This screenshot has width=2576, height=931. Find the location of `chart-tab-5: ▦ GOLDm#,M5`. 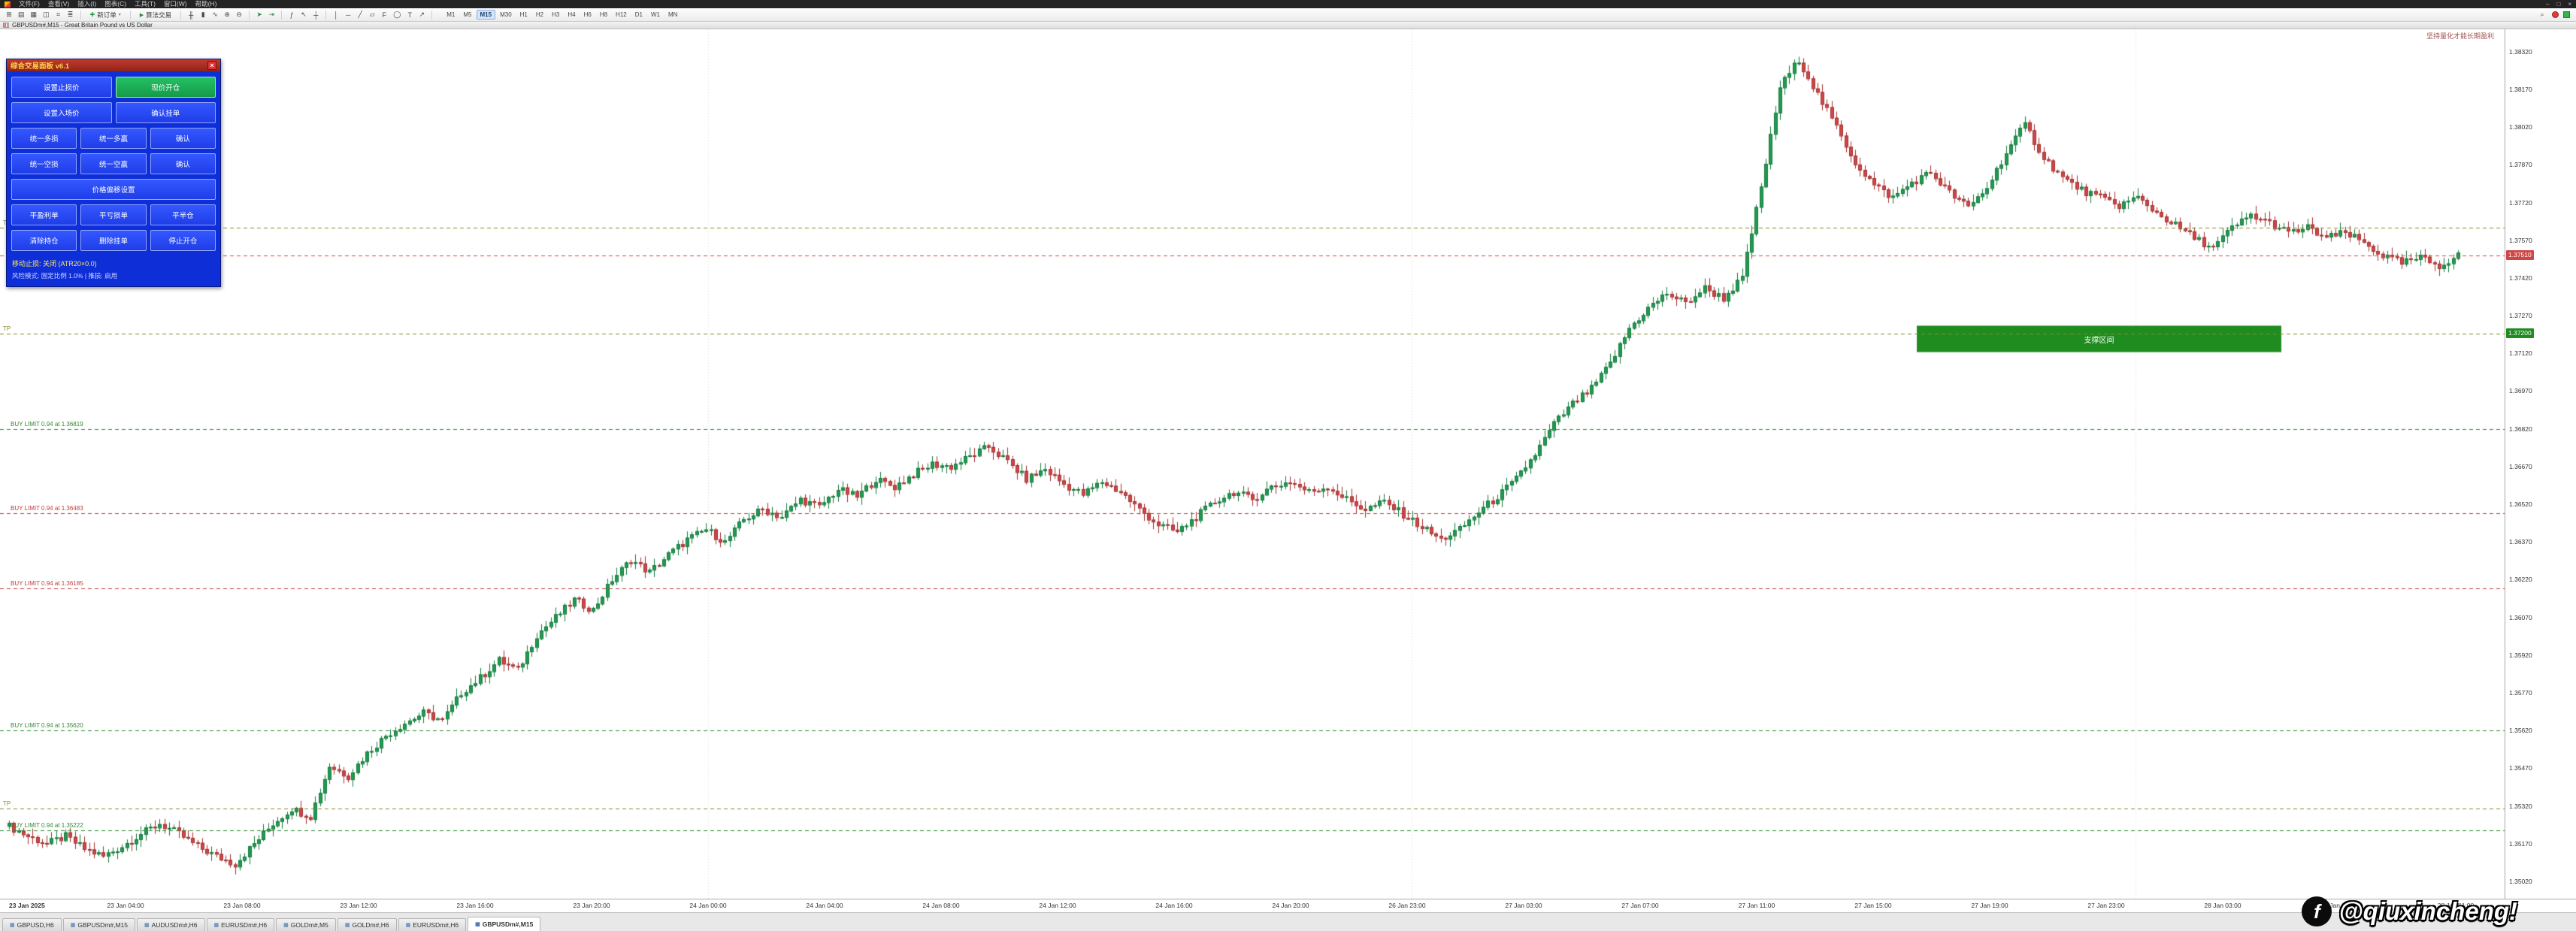

chart-tab-5: ▦ GOLDm#,M5 is located at coordinates (306, 924).